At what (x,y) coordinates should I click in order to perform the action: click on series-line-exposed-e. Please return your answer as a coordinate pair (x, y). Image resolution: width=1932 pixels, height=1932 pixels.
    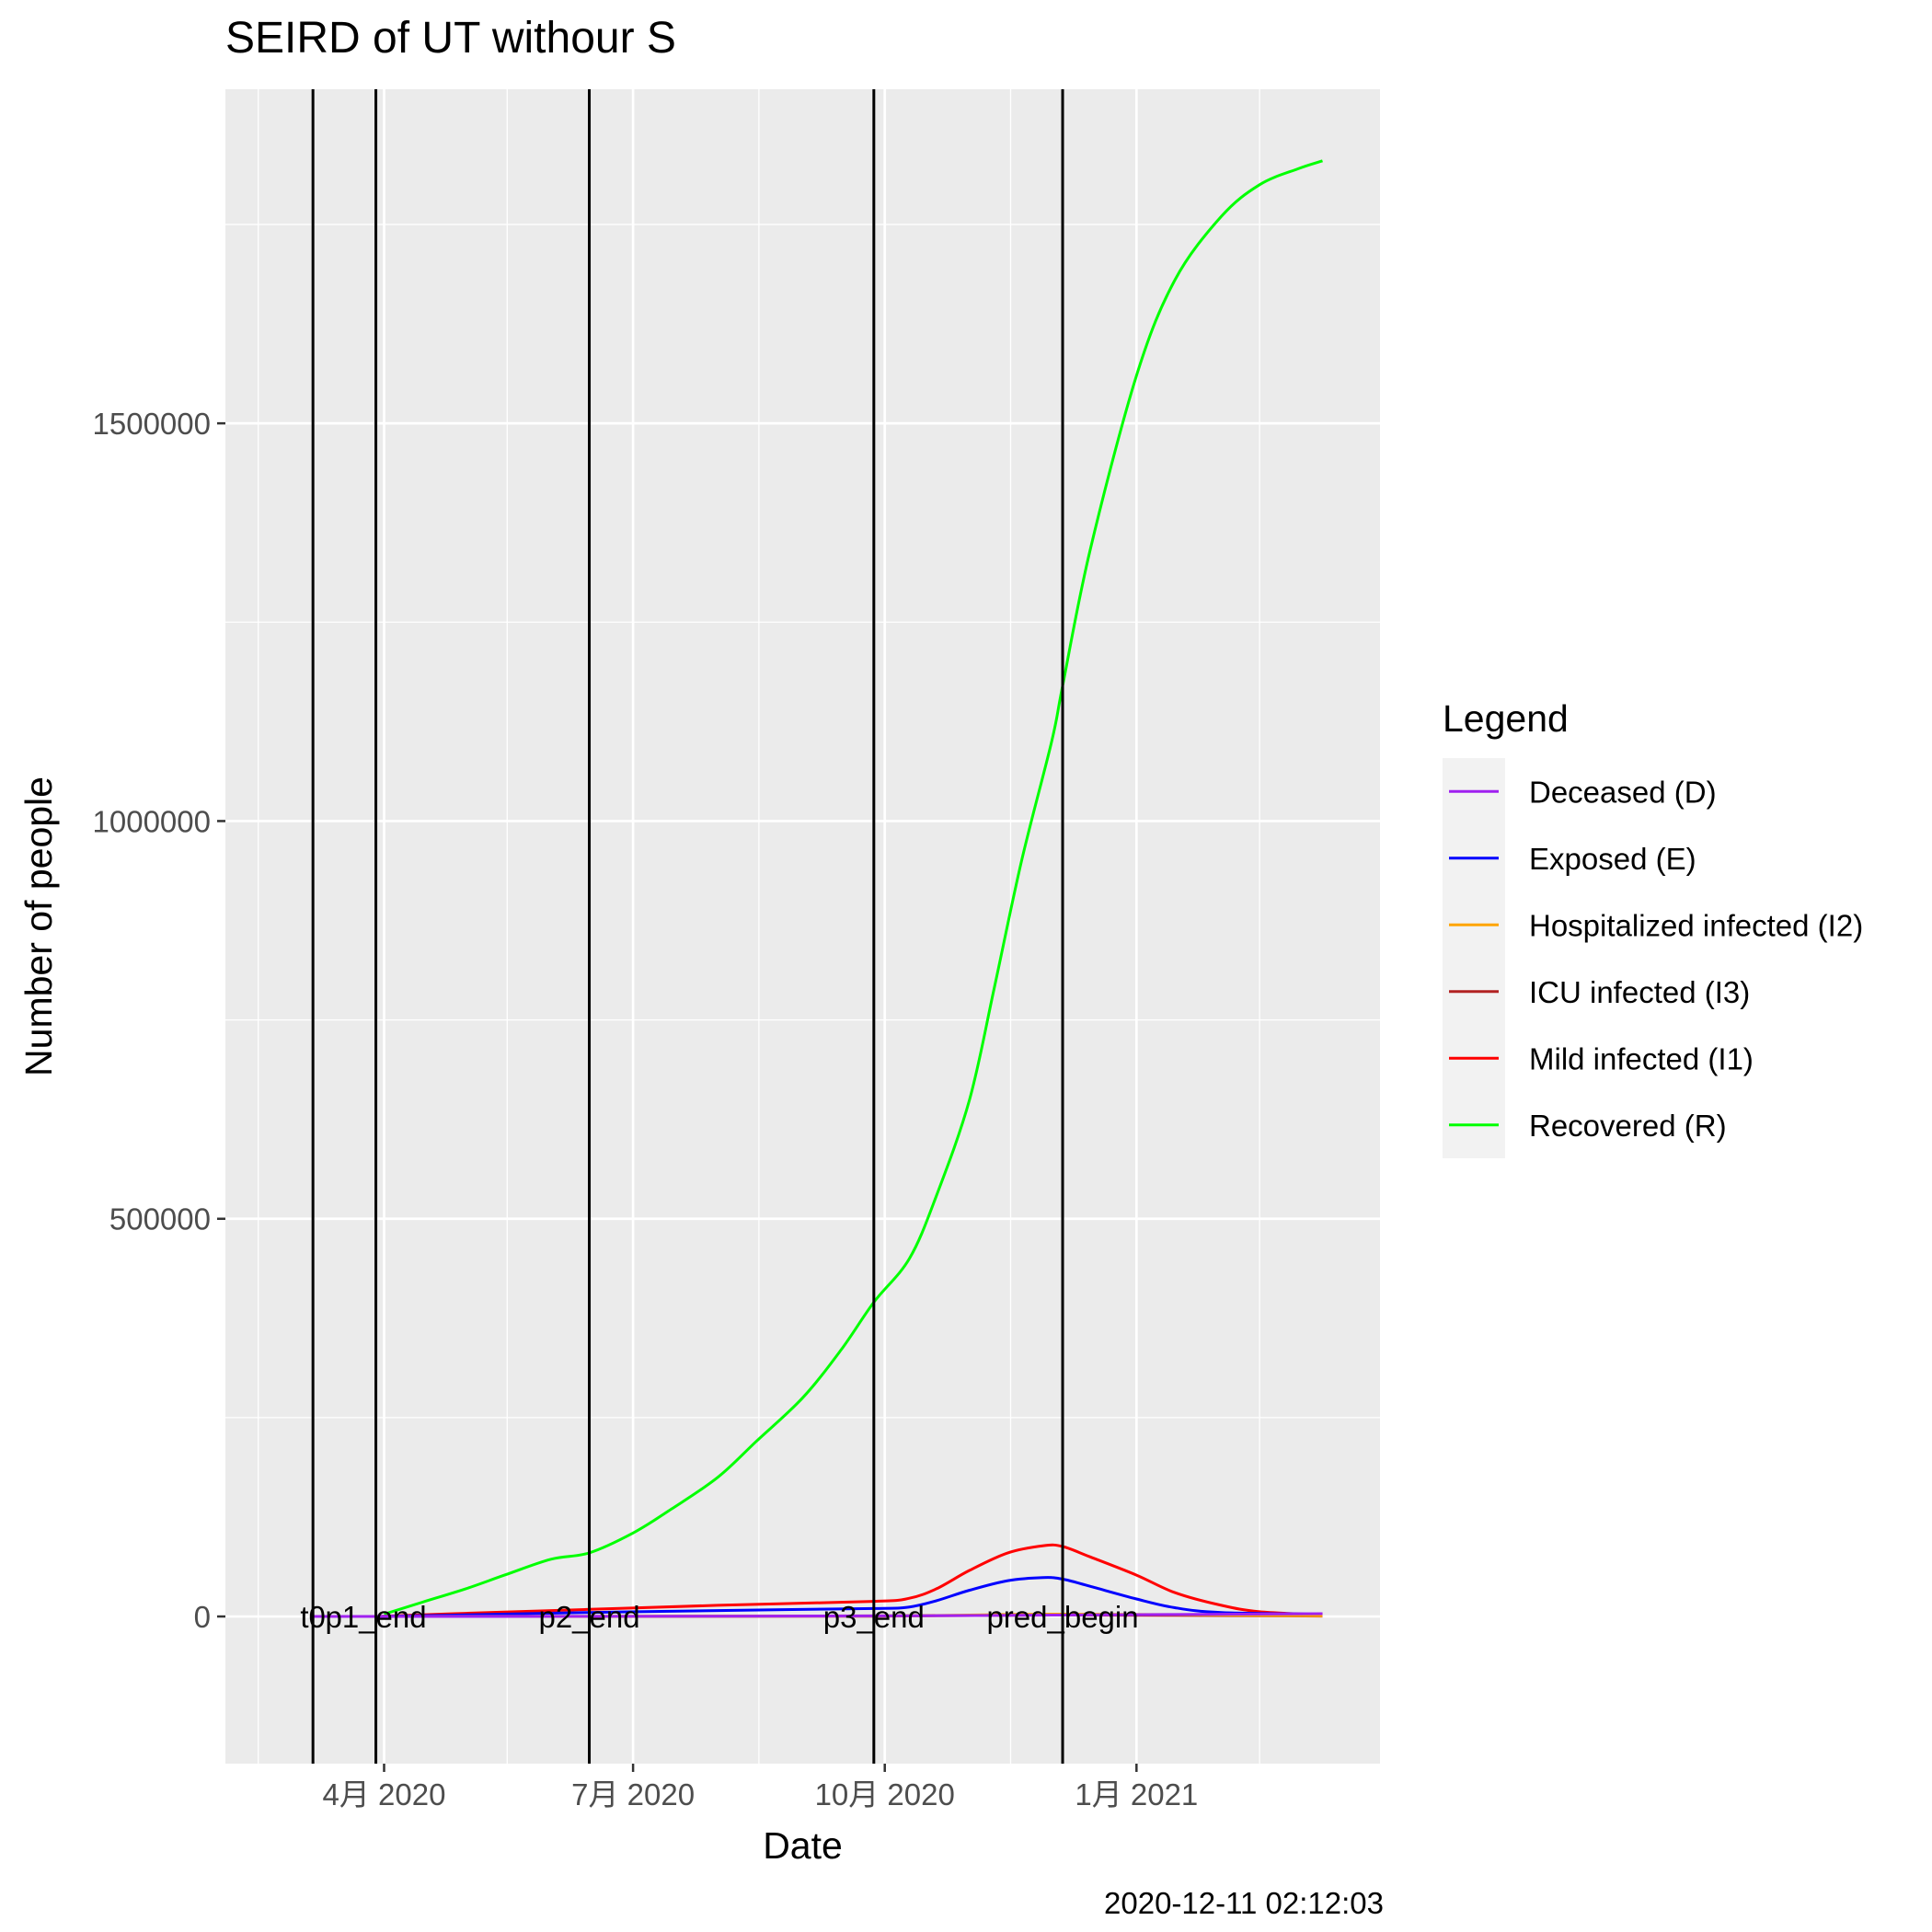
    Looking at the image, I should click on (849, 1597).